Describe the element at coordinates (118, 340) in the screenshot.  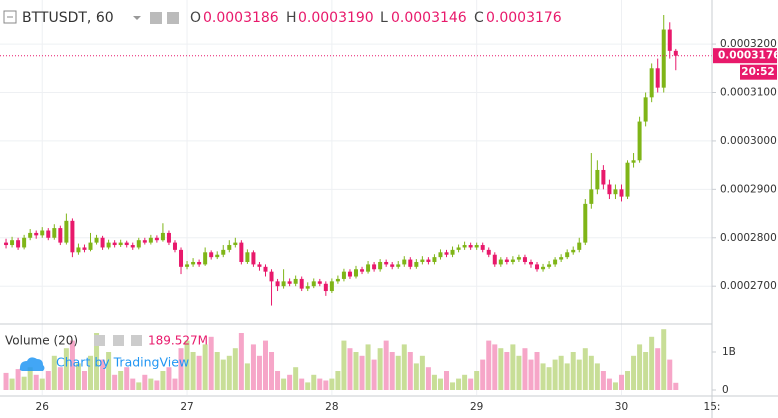
I see `volume-settings-icon` at that location.